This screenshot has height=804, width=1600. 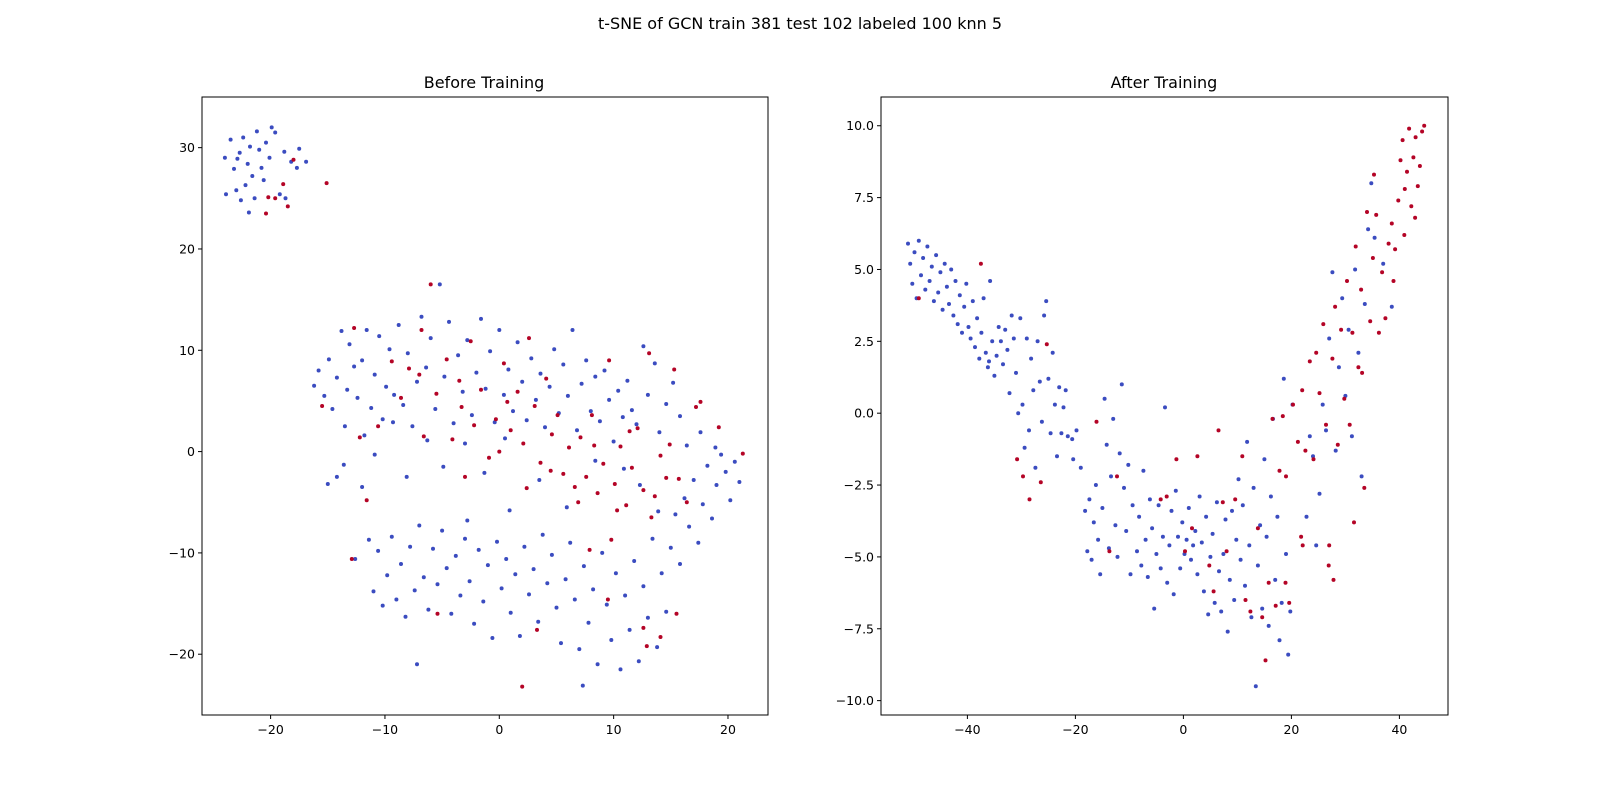 I want to click on before-training-xtick-label: 10, so click(x=614, y=729).